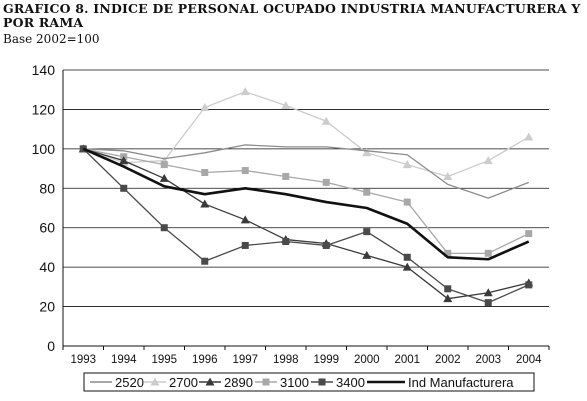 The image size is (587, 401). I want to click on x-tick-label: 1997, so click(245, 360).